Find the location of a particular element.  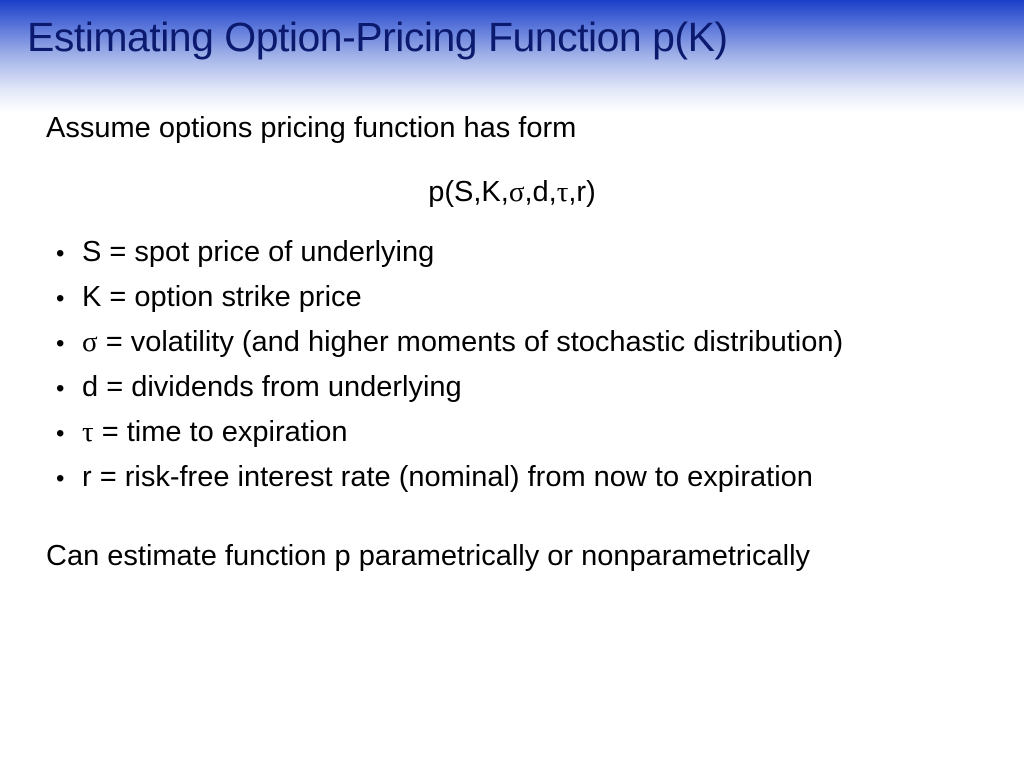

list-item: • K = option strike price is located at coordinates (449, 303).